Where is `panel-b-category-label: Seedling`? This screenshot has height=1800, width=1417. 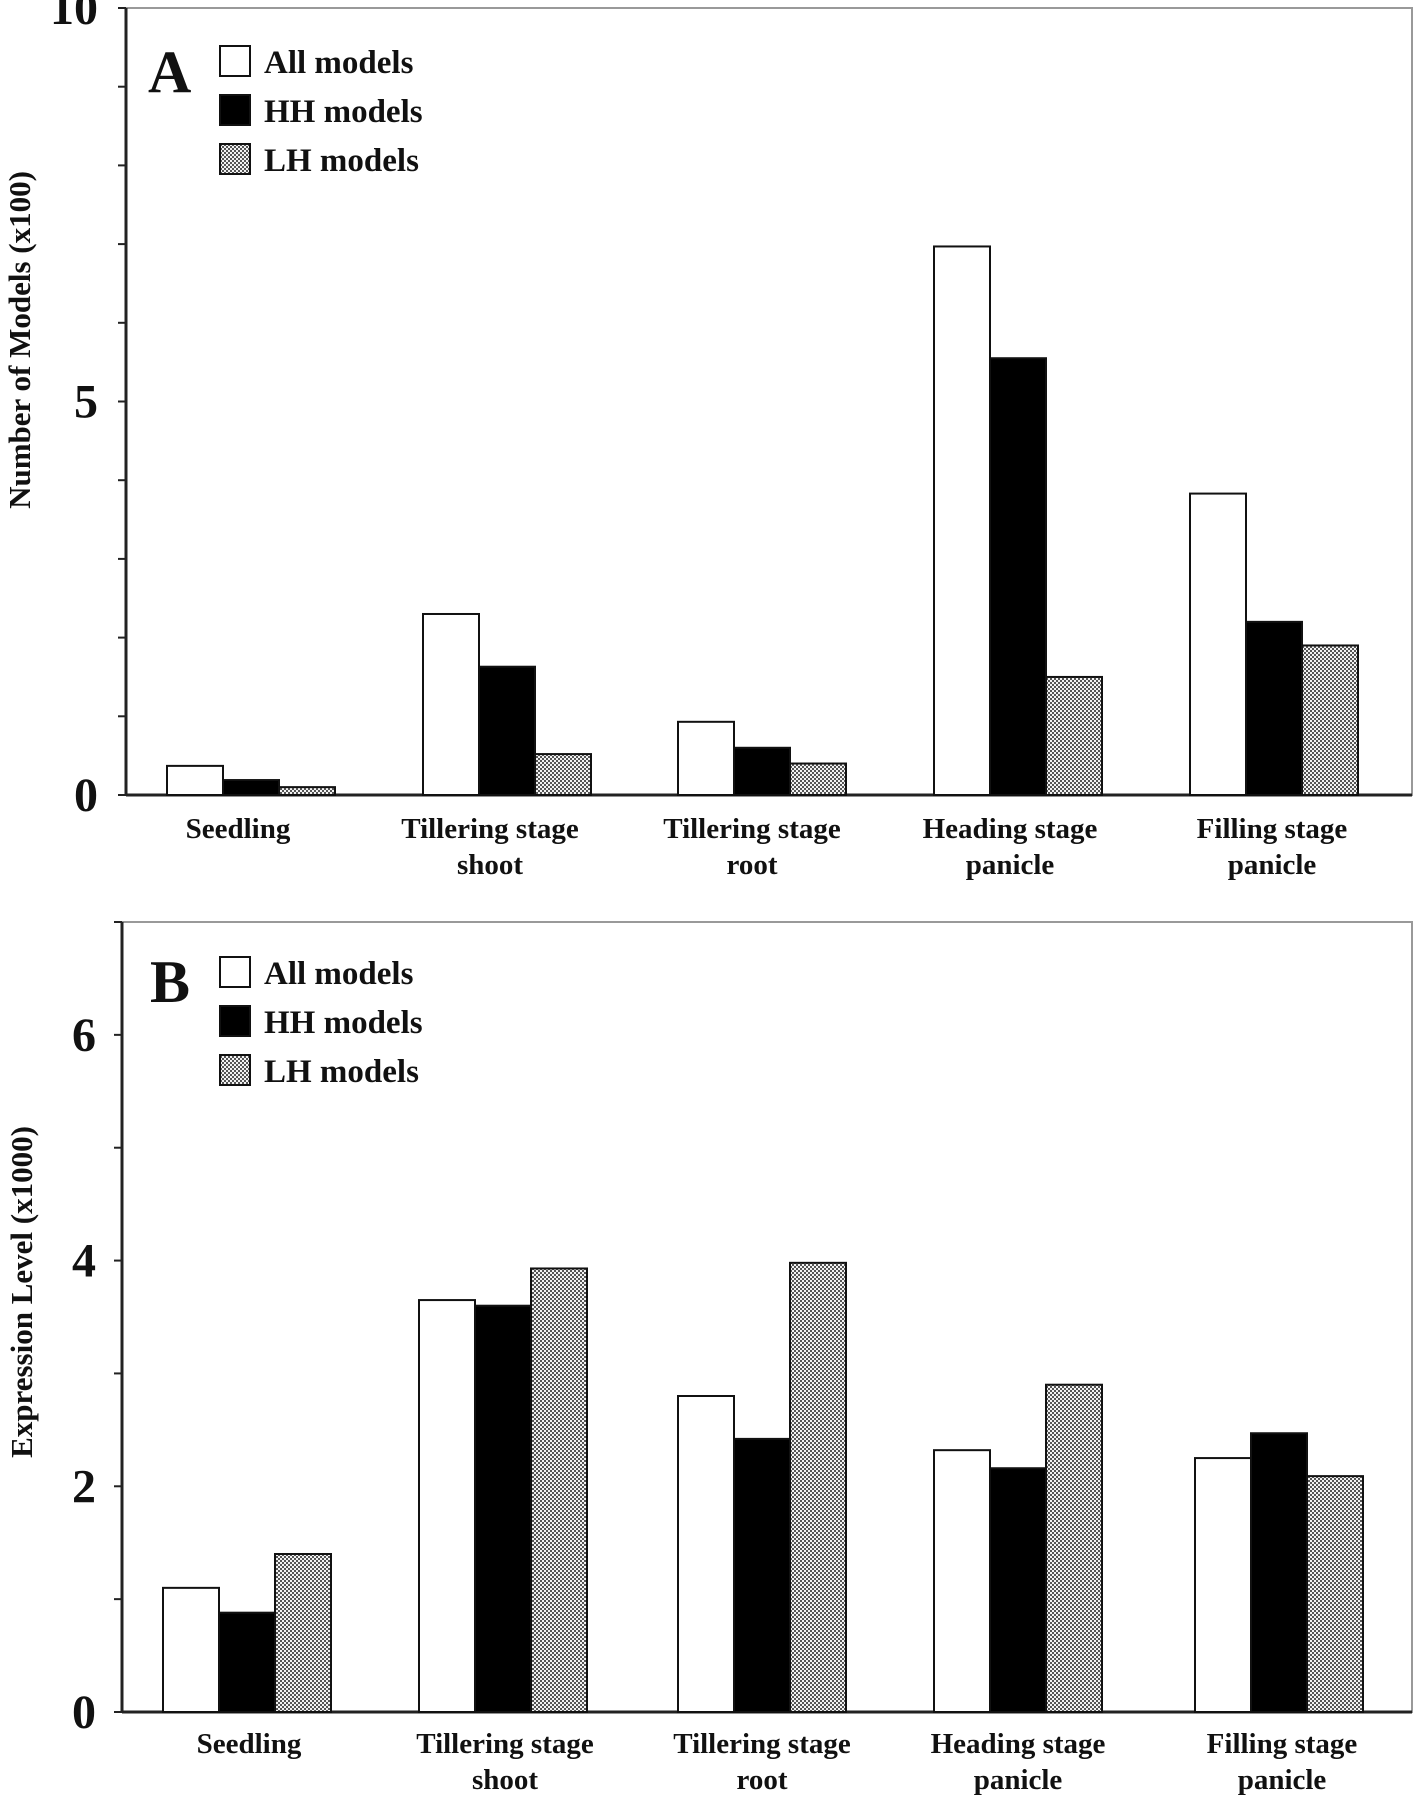
panel-b-category-label: Seedling is located at coordinates (249, 1744).